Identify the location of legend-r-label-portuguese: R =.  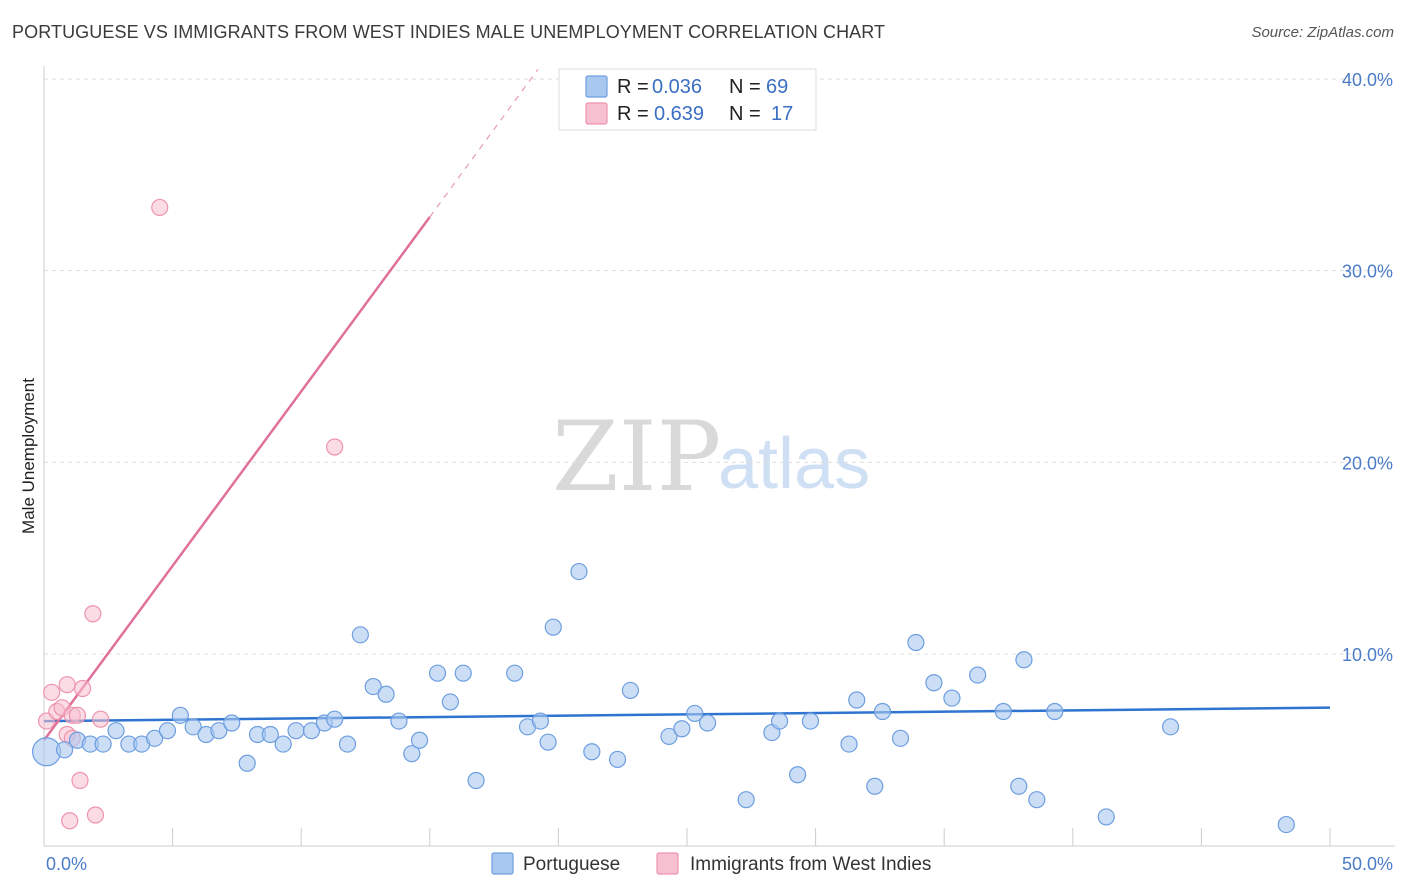
(633, 87).